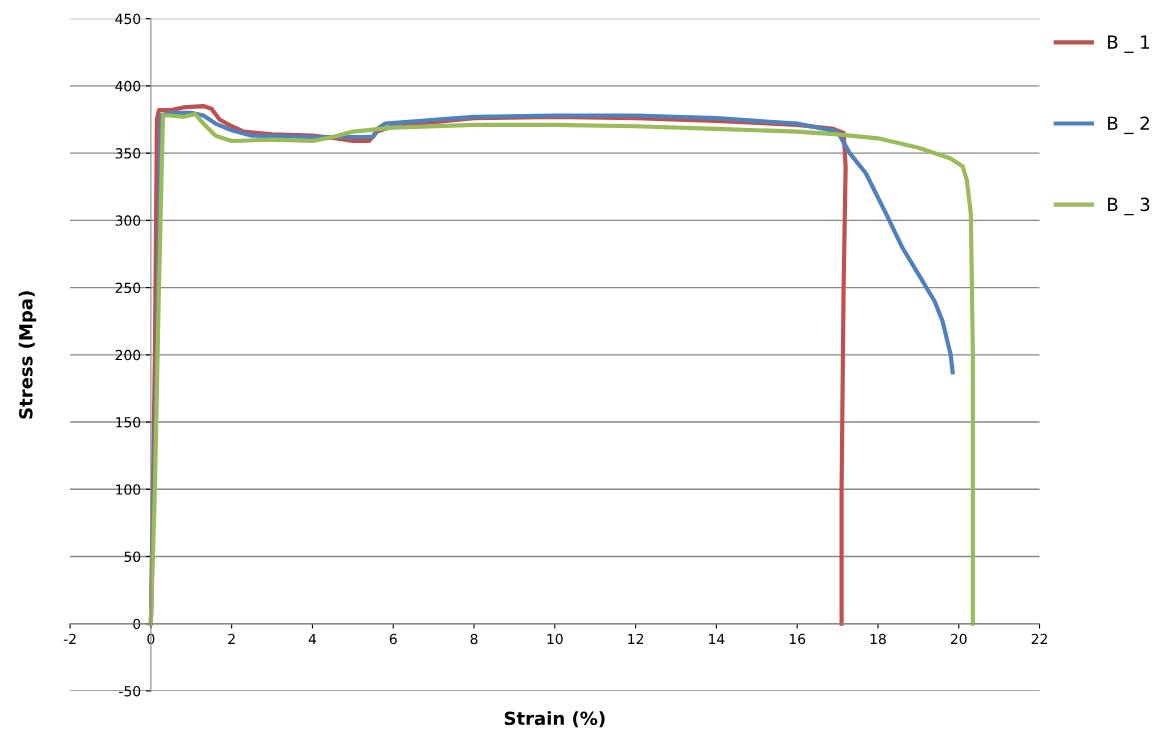  I want to click on y-tick-label: -50, so click(130, 691).